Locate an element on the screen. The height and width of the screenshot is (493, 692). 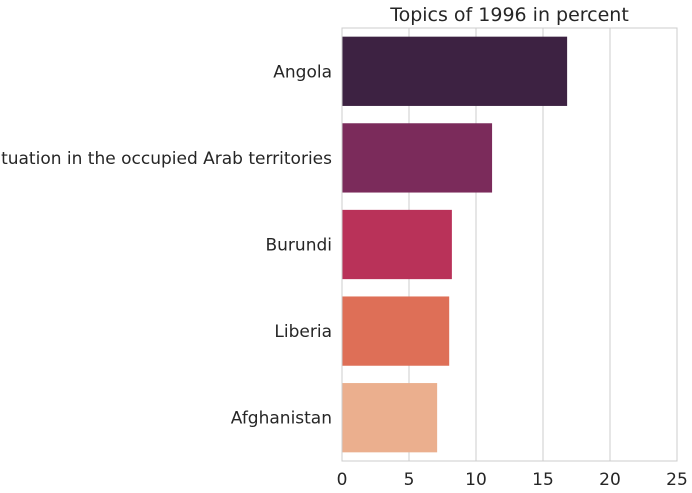
category-label: Afghanistan is located at coordinates (281, 419).